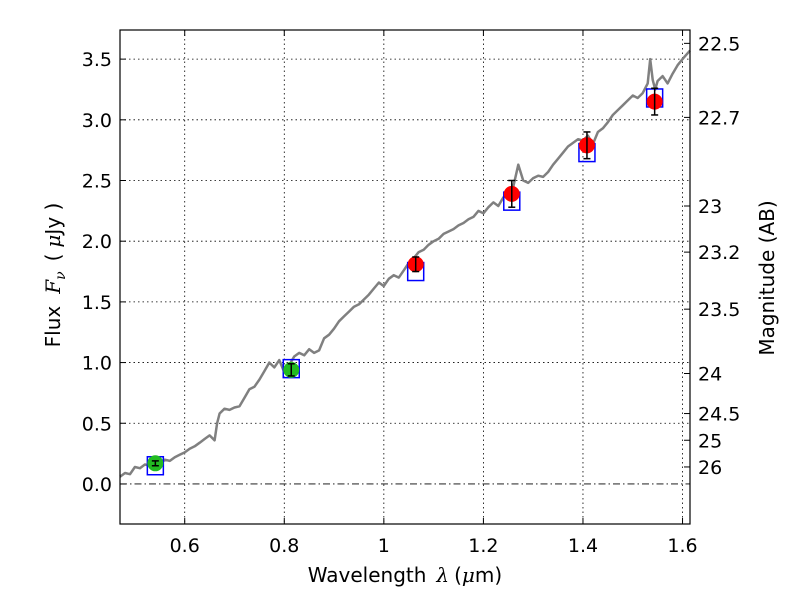 This screenshot has height=600, width=800. What do you see at coordinates (97, 242) in the screenshot?
I see `y-tick-label-4: 2.0` at bounding box center [97, 242].